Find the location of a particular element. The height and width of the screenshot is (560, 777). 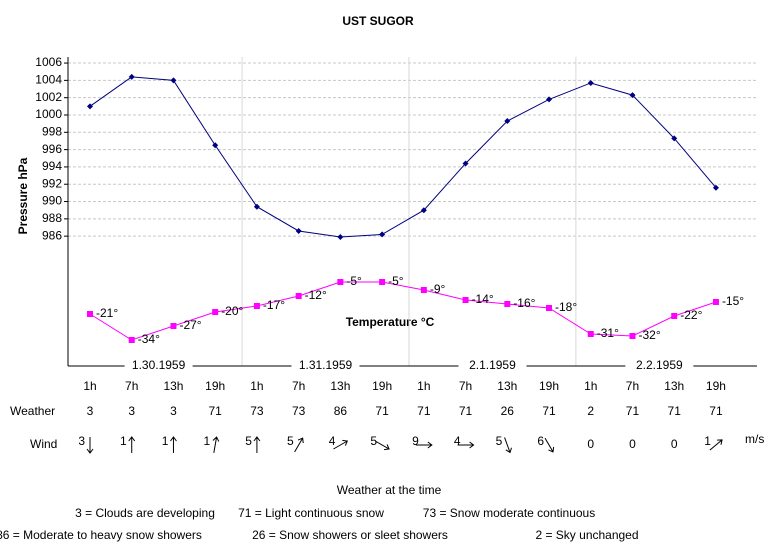

data-label: -18° is located at coordinates (566, 307).